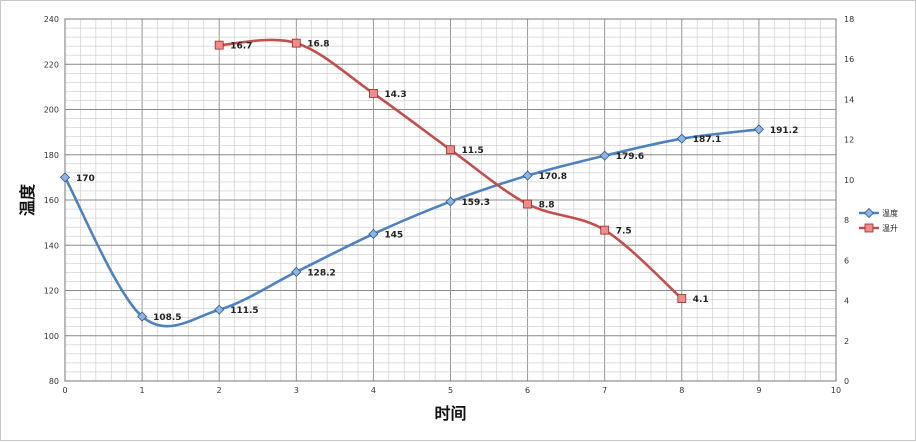 The height and width of the screenshot is (442, 916). I want to click on x-tick-label: 8, so click(681, 390).